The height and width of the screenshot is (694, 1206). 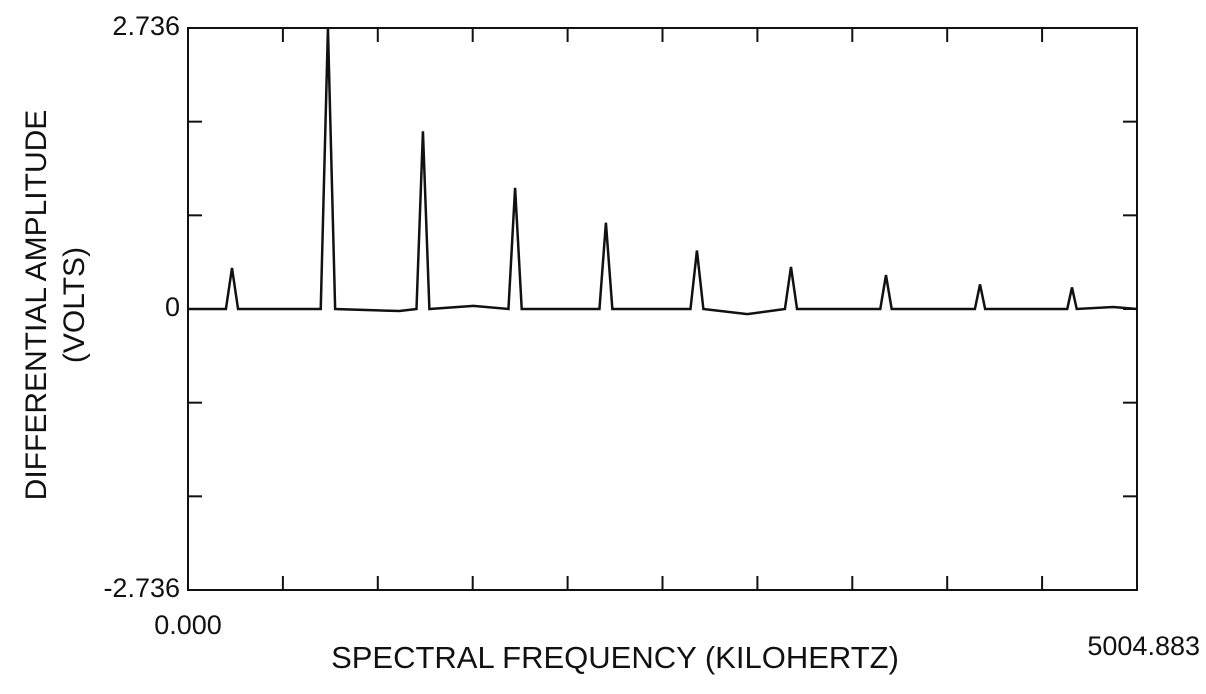 What do you see at coordinates (141, 588) in the screenshot?
I see `y-tick-label: -2.736` at bounding box center [141, 588].